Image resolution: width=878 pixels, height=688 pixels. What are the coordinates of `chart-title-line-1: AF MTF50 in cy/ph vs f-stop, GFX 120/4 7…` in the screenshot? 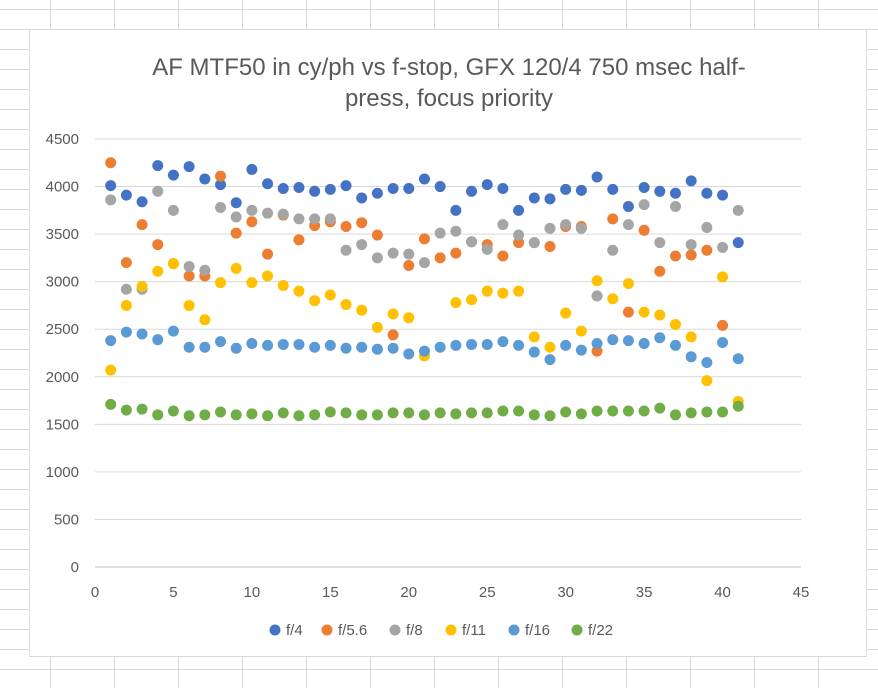 It's located at (449, 67).